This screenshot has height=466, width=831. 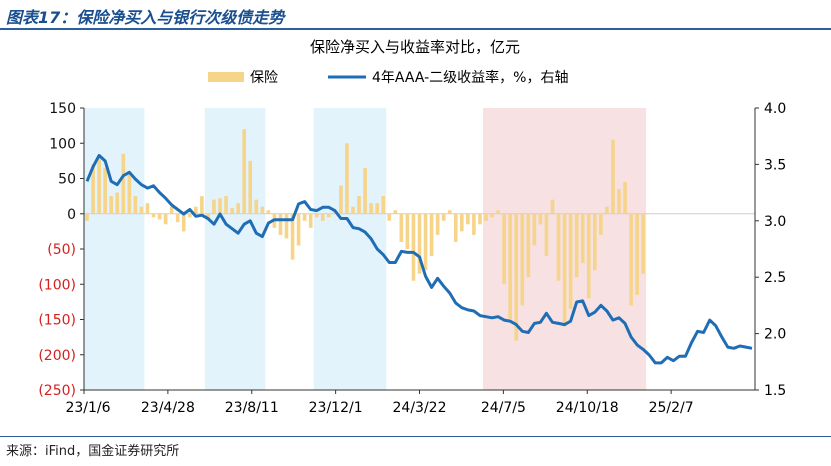 What do you see at coordinates (61, 250) in the screenshot?
I see `left-tick-label: (50)` at bounding box center [61, 250].